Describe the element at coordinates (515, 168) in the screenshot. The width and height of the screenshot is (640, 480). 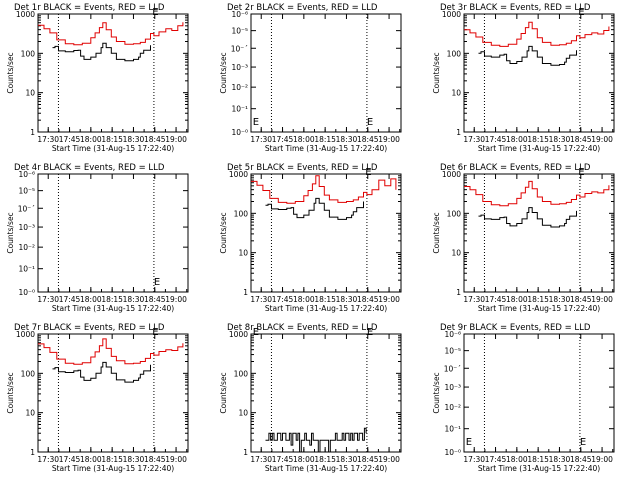
I see `panel-title: Det 6r BLACK = Events, RED = LLD` at that location.